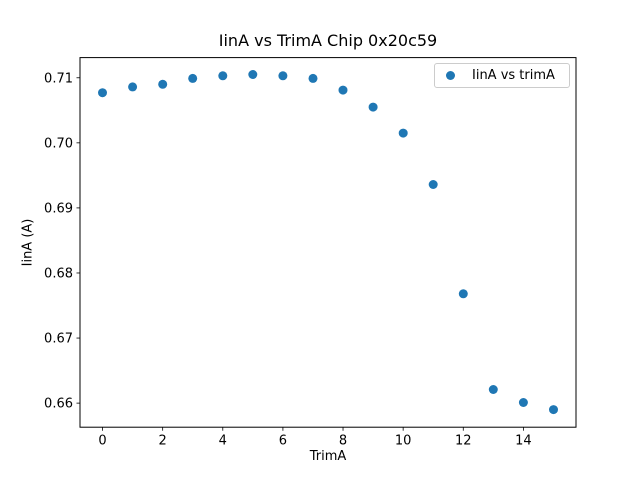  What do you see at coordinates (223, 441) in the screenshot?
I see `x-tick-label: 4` at bounding box center [223, 441].